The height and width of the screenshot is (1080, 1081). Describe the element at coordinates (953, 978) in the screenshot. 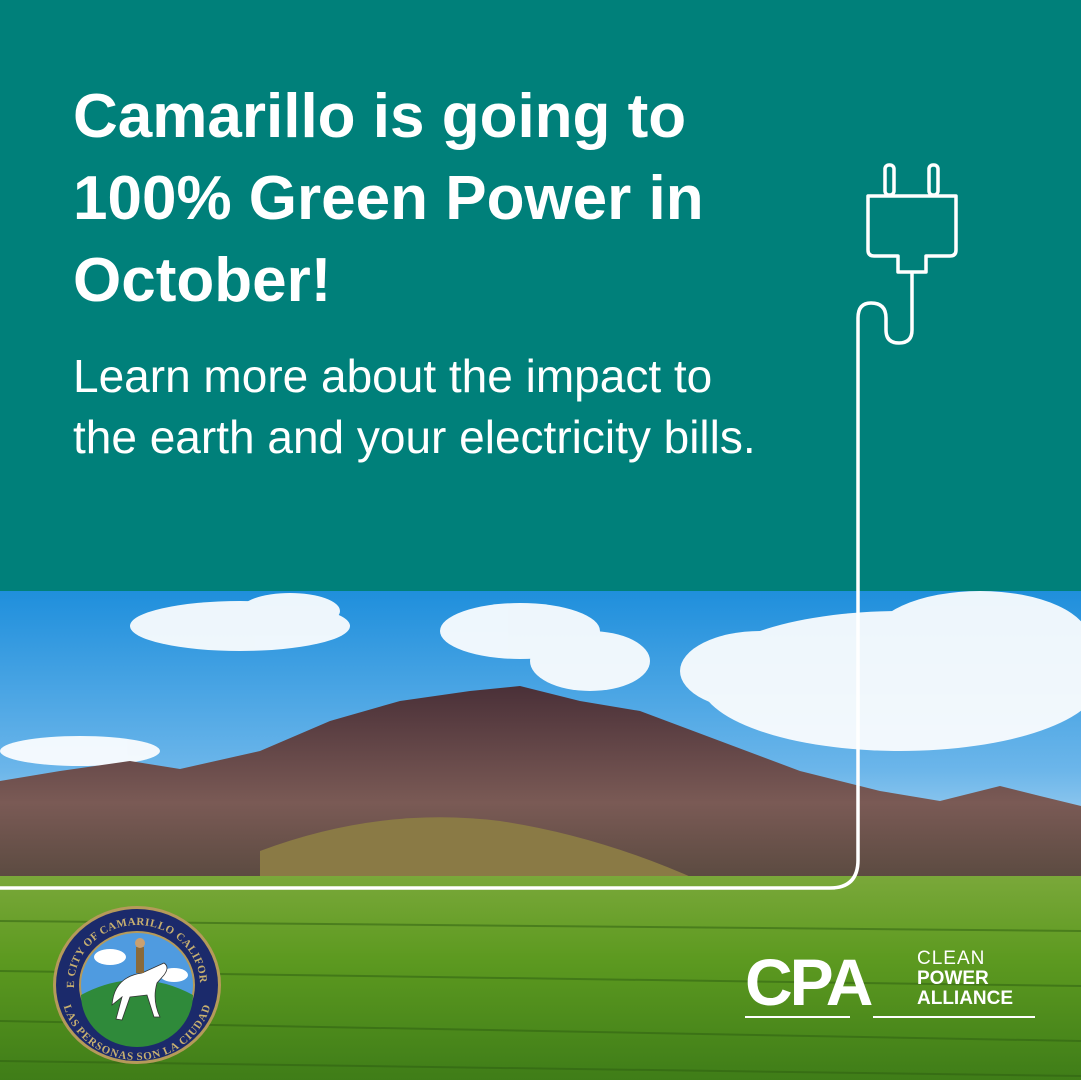

I see `cpa-line2: POWER` at that location.